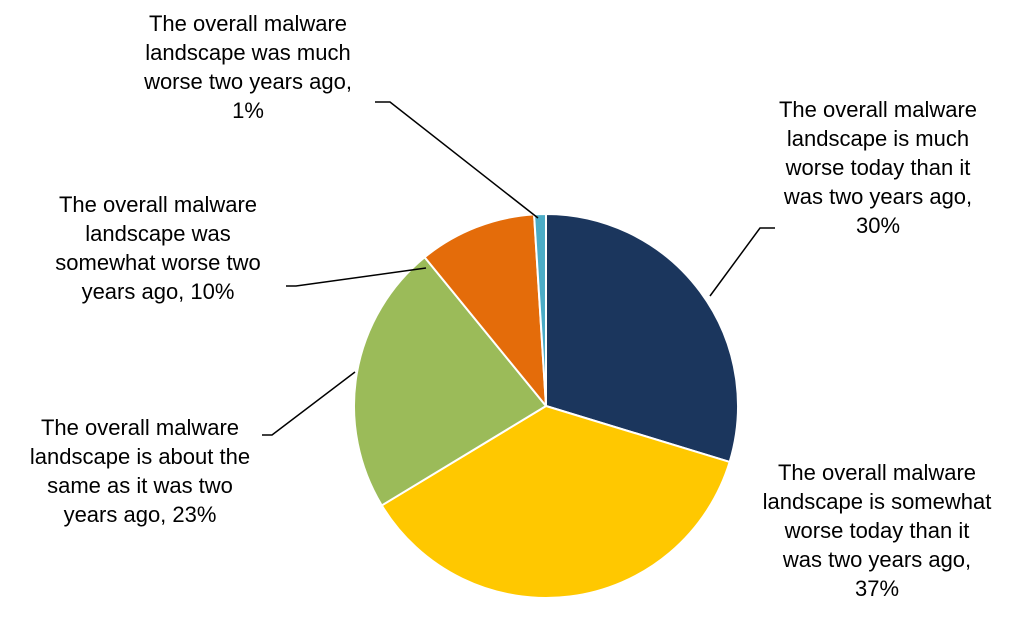 The width and height of the screenshot is (1019, 622). I want to click on pie-slice-somewhat-worse-today, so click(555, 502).